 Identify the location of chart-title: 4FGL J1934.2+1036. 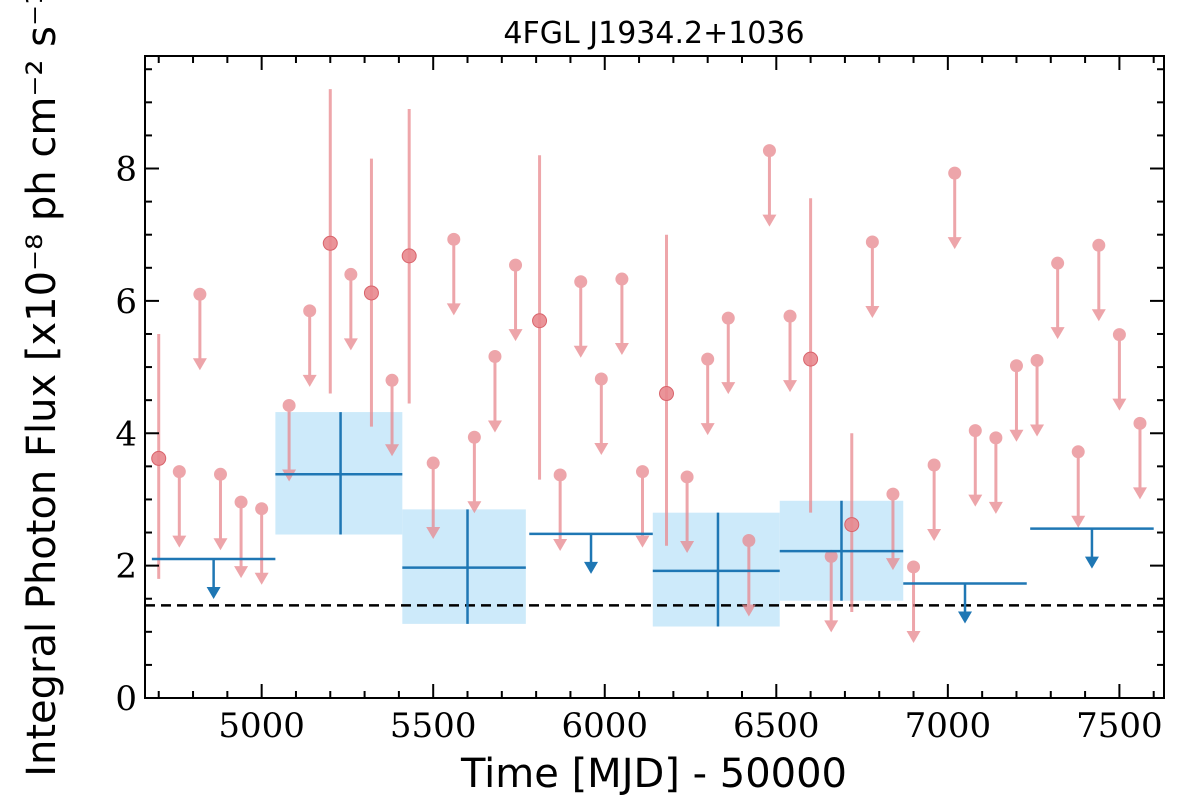
(653, 33).